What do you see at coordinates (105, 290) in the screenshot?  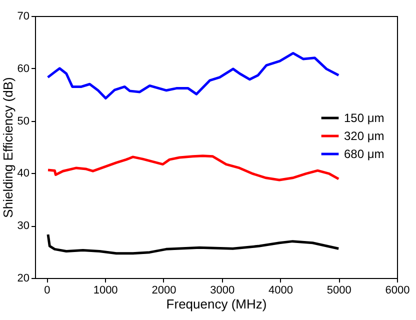 I see `x-tick-label: 1000` at bounding box center [105, 290].